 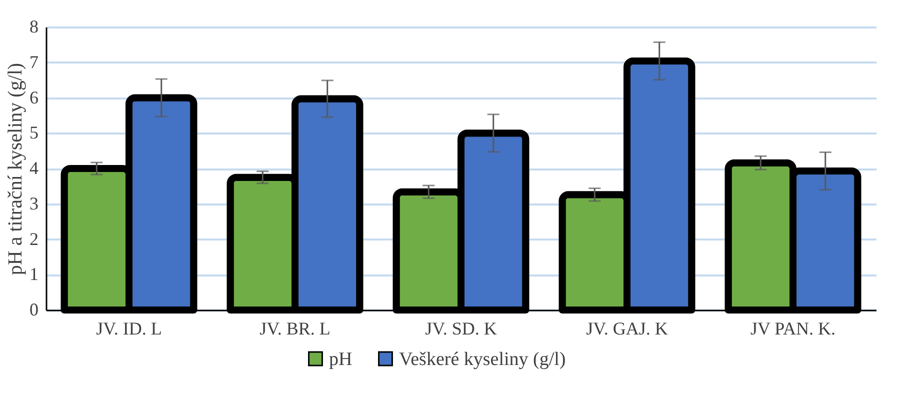 What do you see at coordinates (34, 274) in the screenshot?
I see `y-tick-label: 1` at bounding box center [34, 274].